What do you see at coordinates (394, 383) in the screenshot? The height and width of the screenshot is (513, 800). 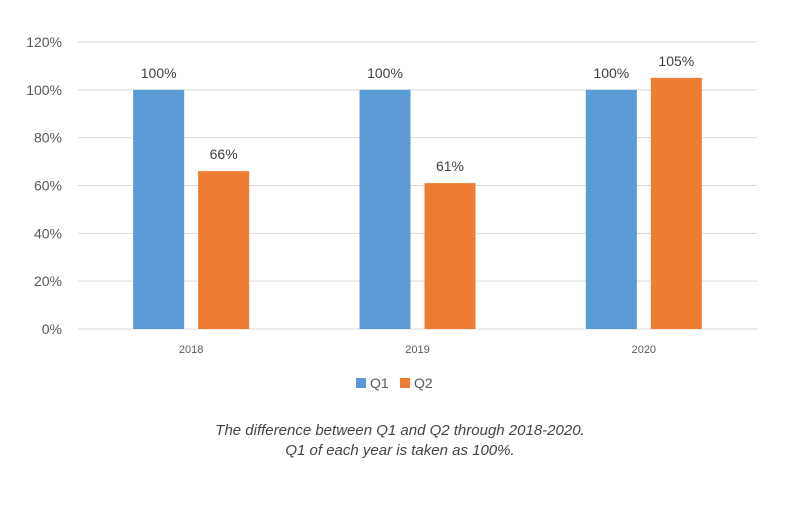 I see `legend: Q1 Q2` at bounding box center [394, 383].